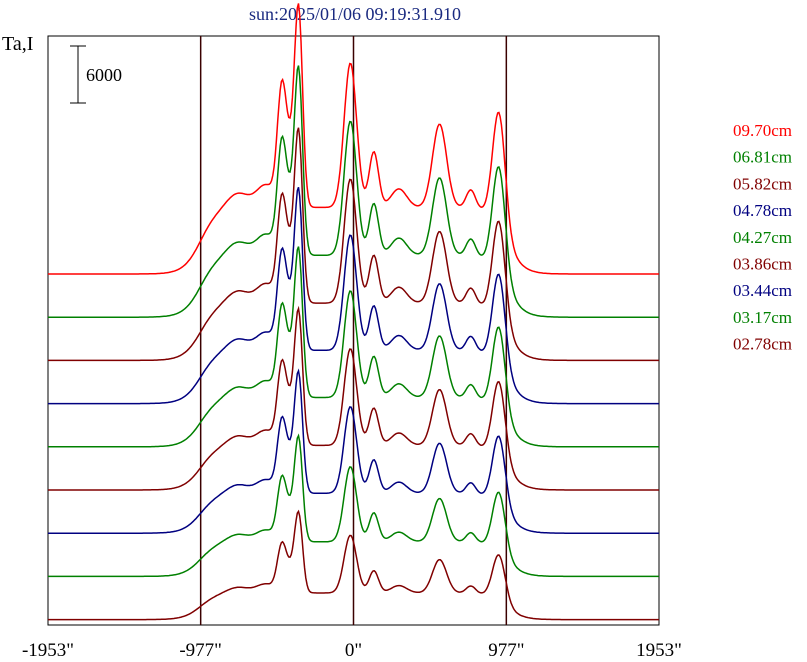 The width and height of the screenshot is (807, 662). What do you see at coordinates (762, 317) in the screenshot?
I see `legend-item: 03.17cm` at bounding box center [762, 317].